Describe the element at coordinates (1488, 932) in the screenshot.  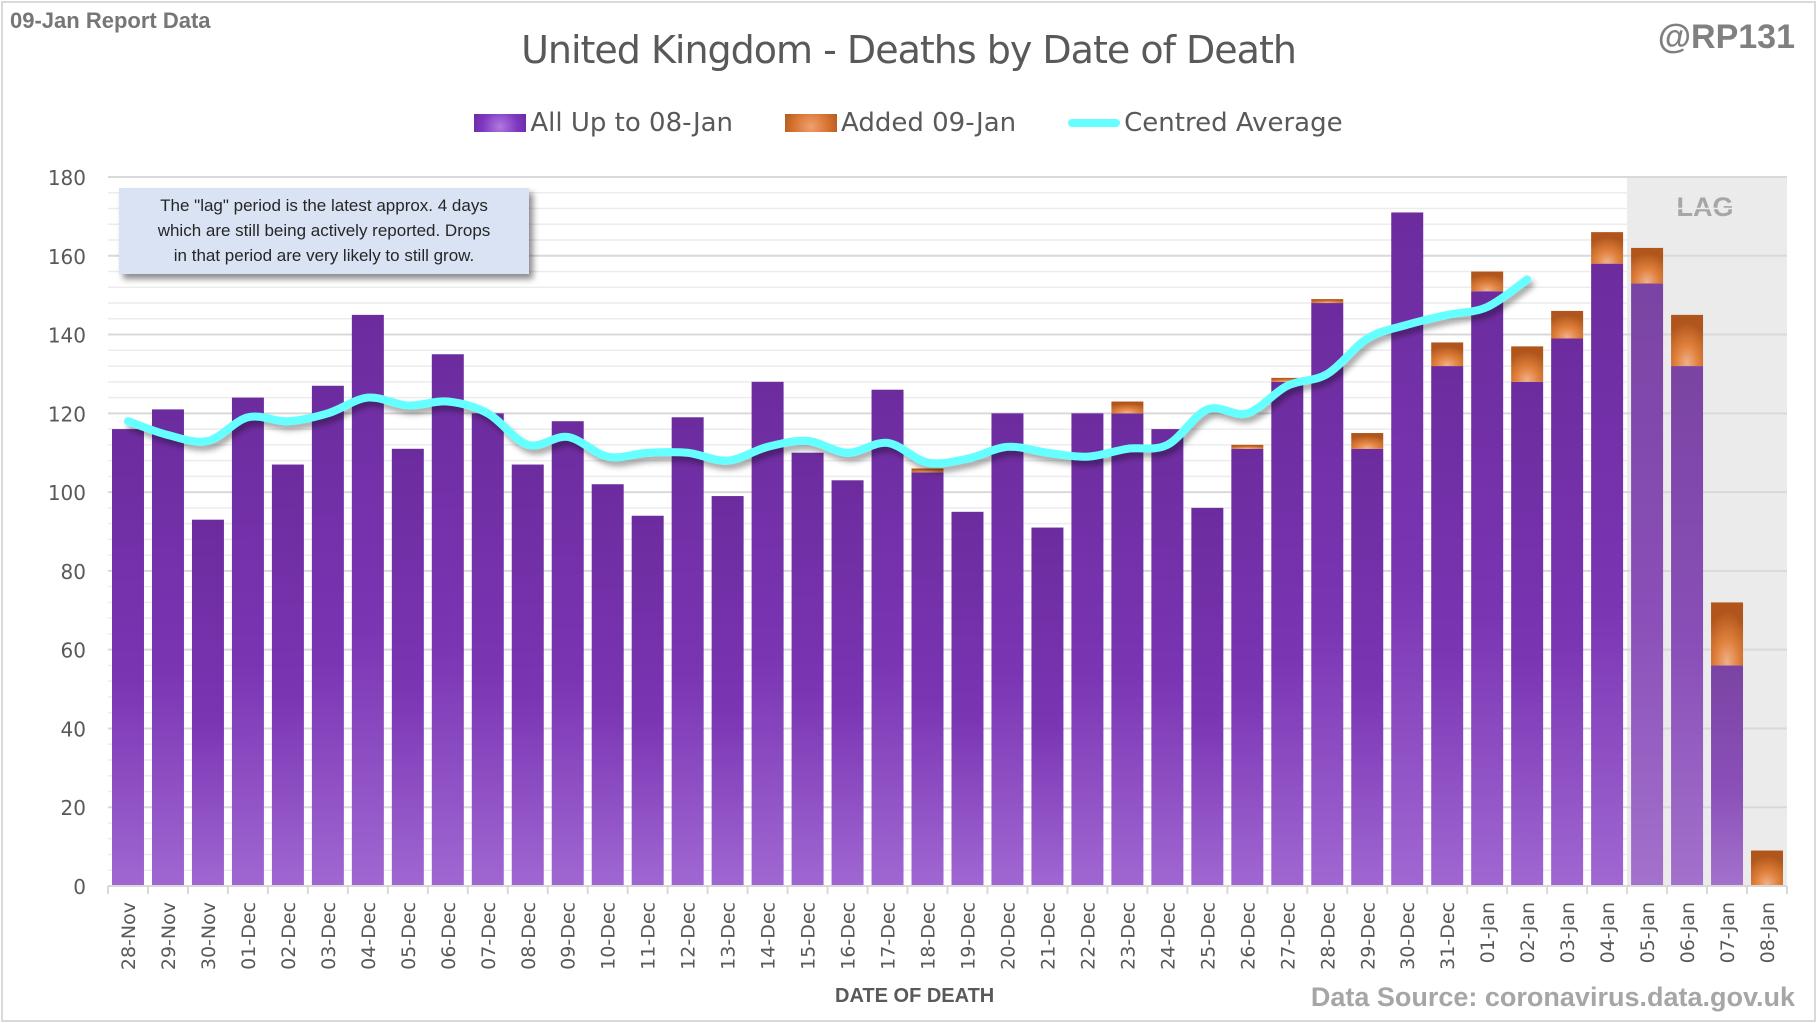
I see `x-tick-label: 01-Jan` at that location.